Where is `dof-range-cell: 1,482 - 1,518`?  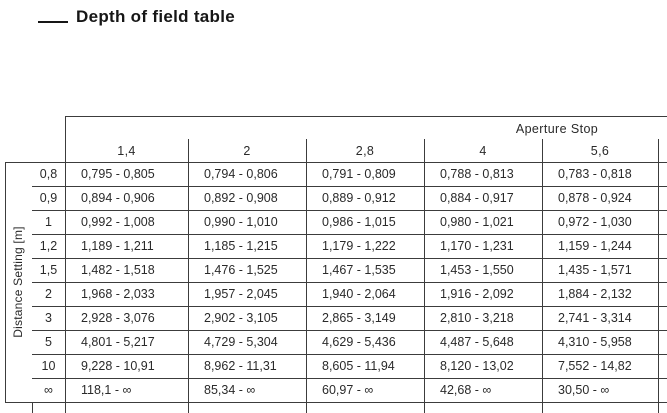
dof-range-cell: 1,482 - 1,518 is located at coordinates (118, 270).